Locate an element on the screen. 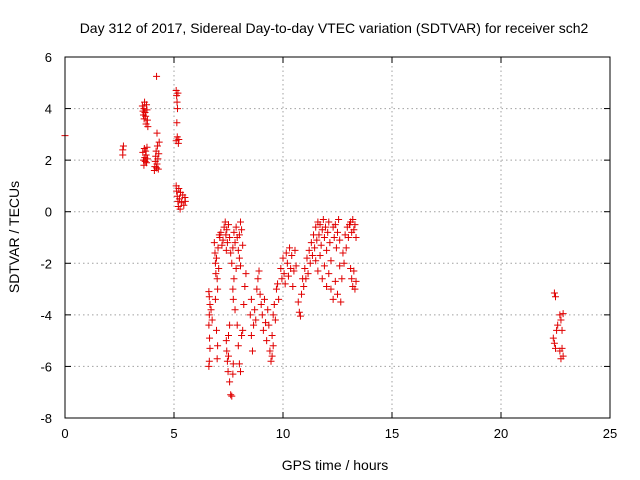  y-tick-label: 2 is located at coordinates (48, 160).